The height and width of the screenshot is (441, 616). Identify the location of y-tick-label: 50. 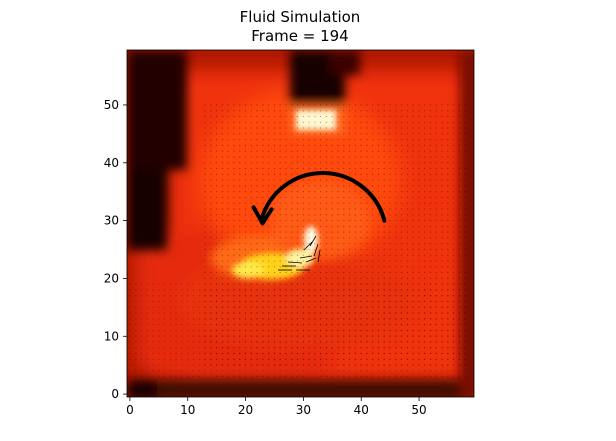
(111, 105).